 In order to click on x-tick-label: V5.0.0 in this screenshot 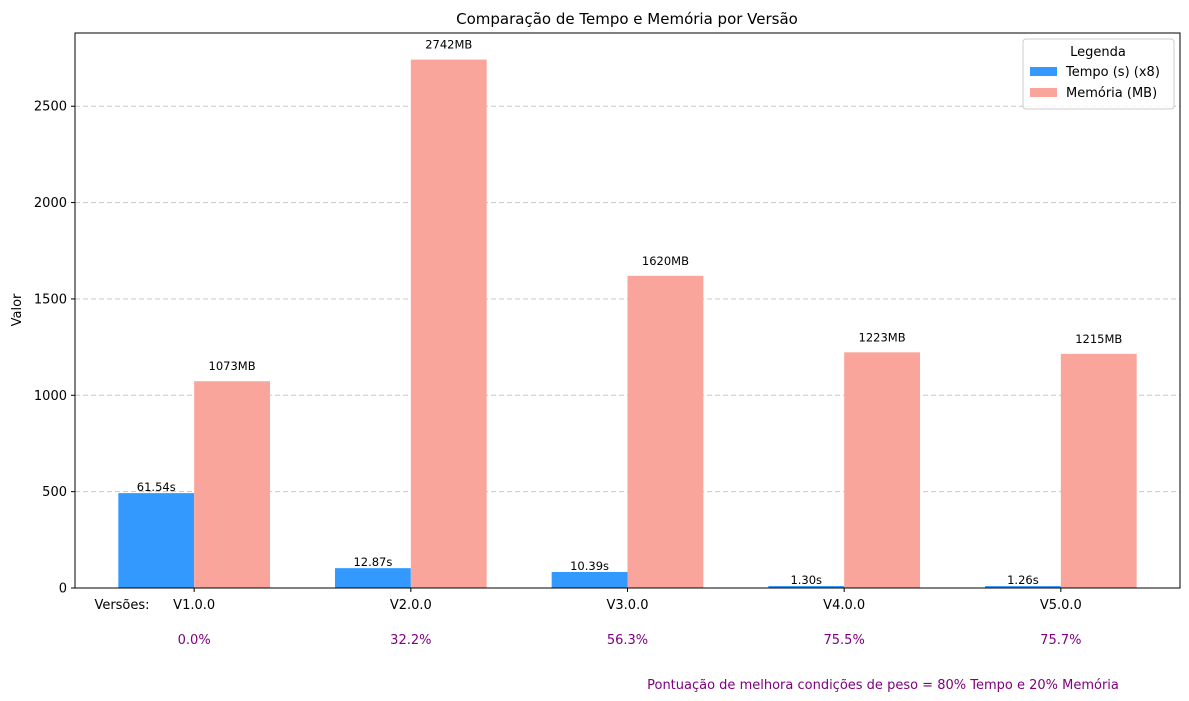, I will do `click(1061, 605)`.